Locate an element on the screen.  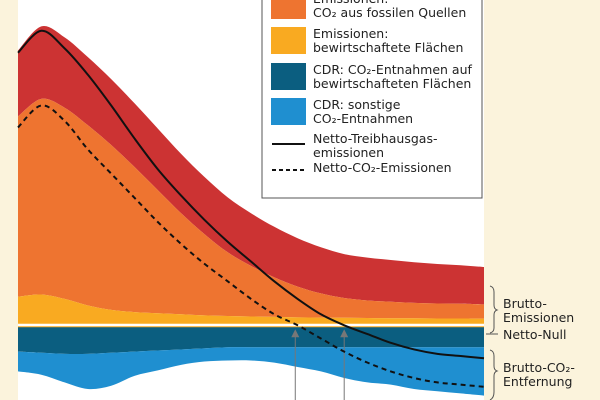
legend-item-net-co2: Netto-CO₂-Emissionen is located at coordinates (362, 167).